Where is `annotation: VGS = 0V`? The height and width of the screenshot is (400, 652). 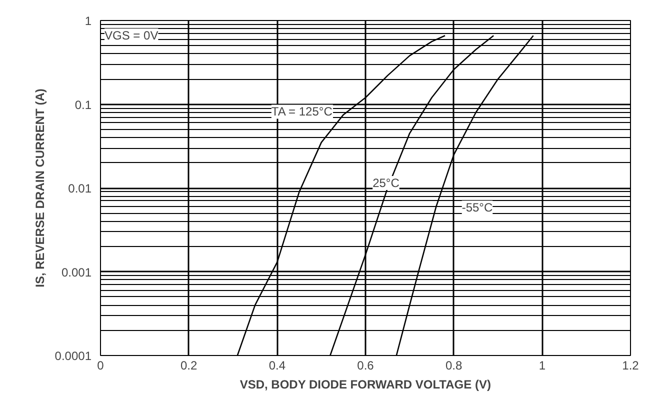 annotation: VGS = 0V is located at coordinates (131, 35).